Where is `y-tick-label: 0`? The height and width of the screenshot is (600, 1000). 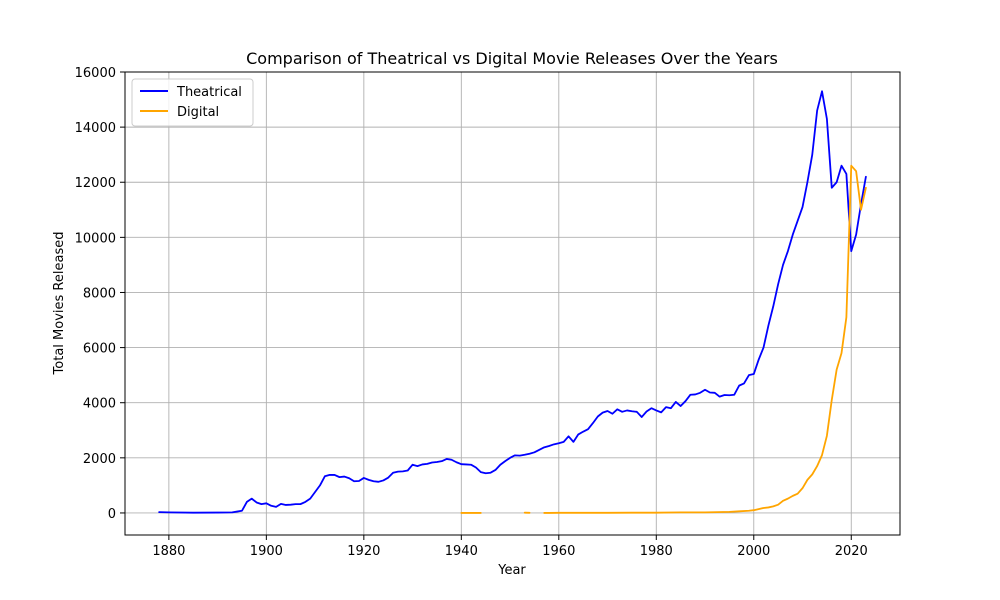 y-tick-label: 0 is located at coordinates (112, 514).